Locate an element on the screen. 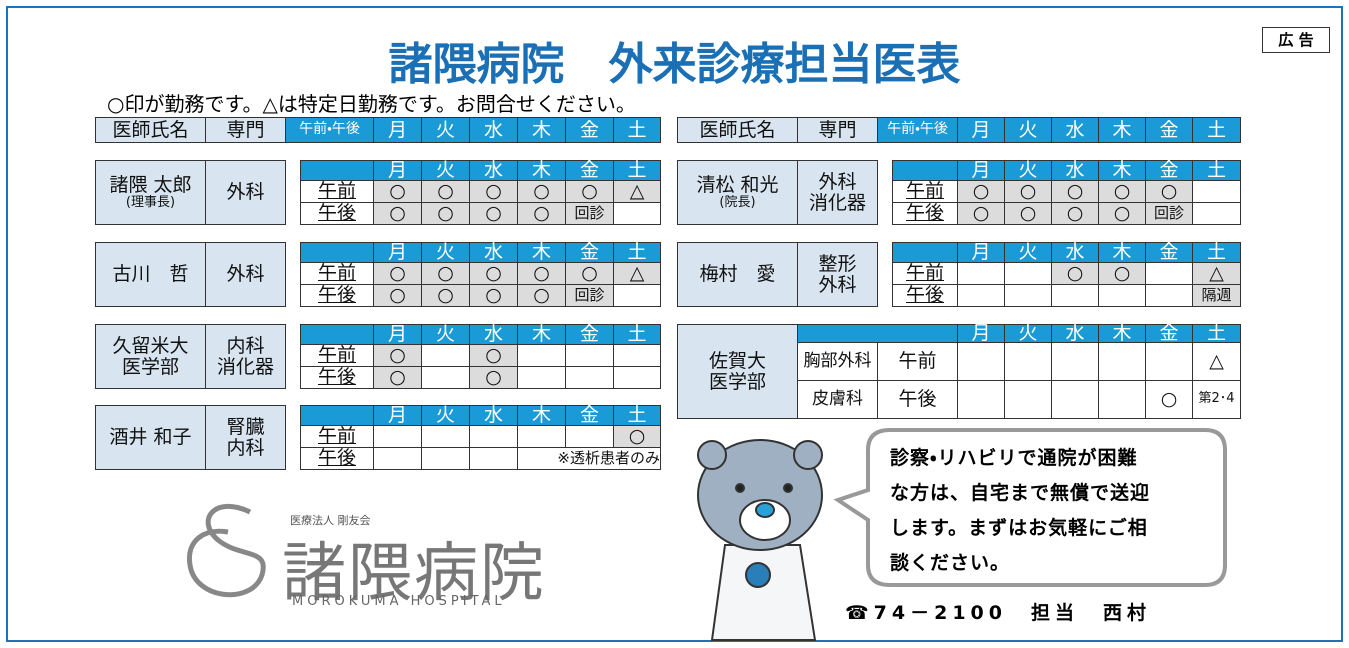 The height and width of the screenshot is (648, 1349). doctor-name: 諸隈 太郎 (理事長) is located at coordinates (150, 192).